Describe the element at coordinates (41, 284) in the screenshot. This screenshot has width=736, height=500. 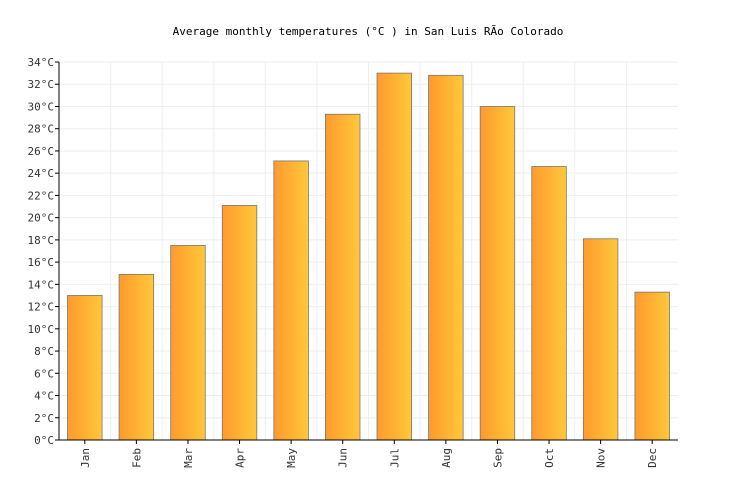
I see `y-tick-label: 14°C` at that location.